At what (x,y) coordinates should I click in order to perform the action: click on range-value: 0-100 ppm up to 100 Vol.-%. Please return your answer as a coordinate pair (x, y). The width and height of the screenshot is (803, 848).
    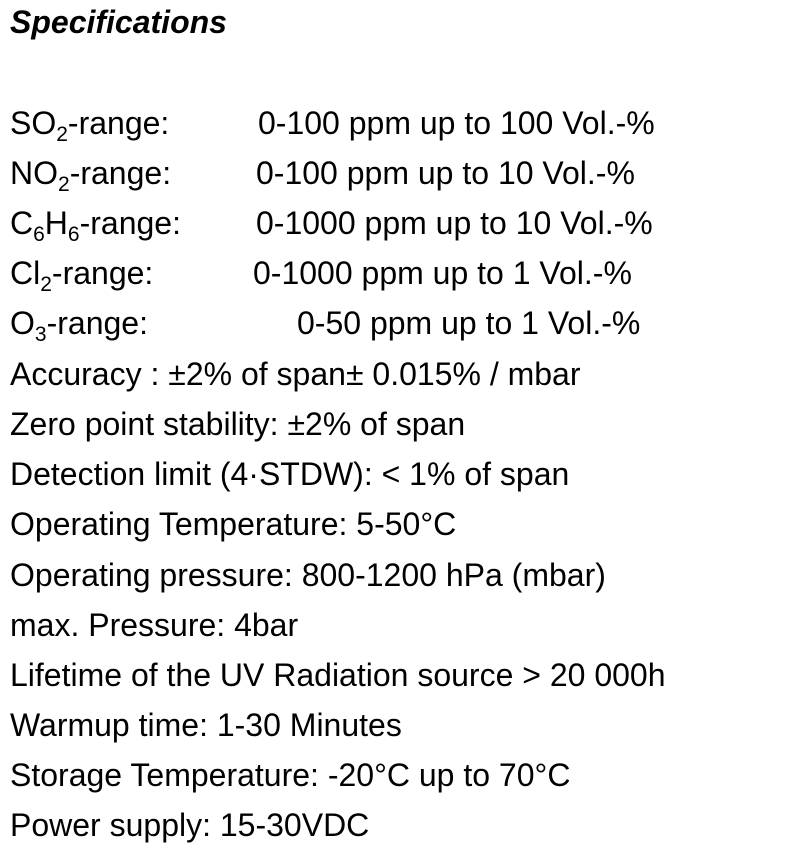
    Looking at the image, I should click on (456, 123).